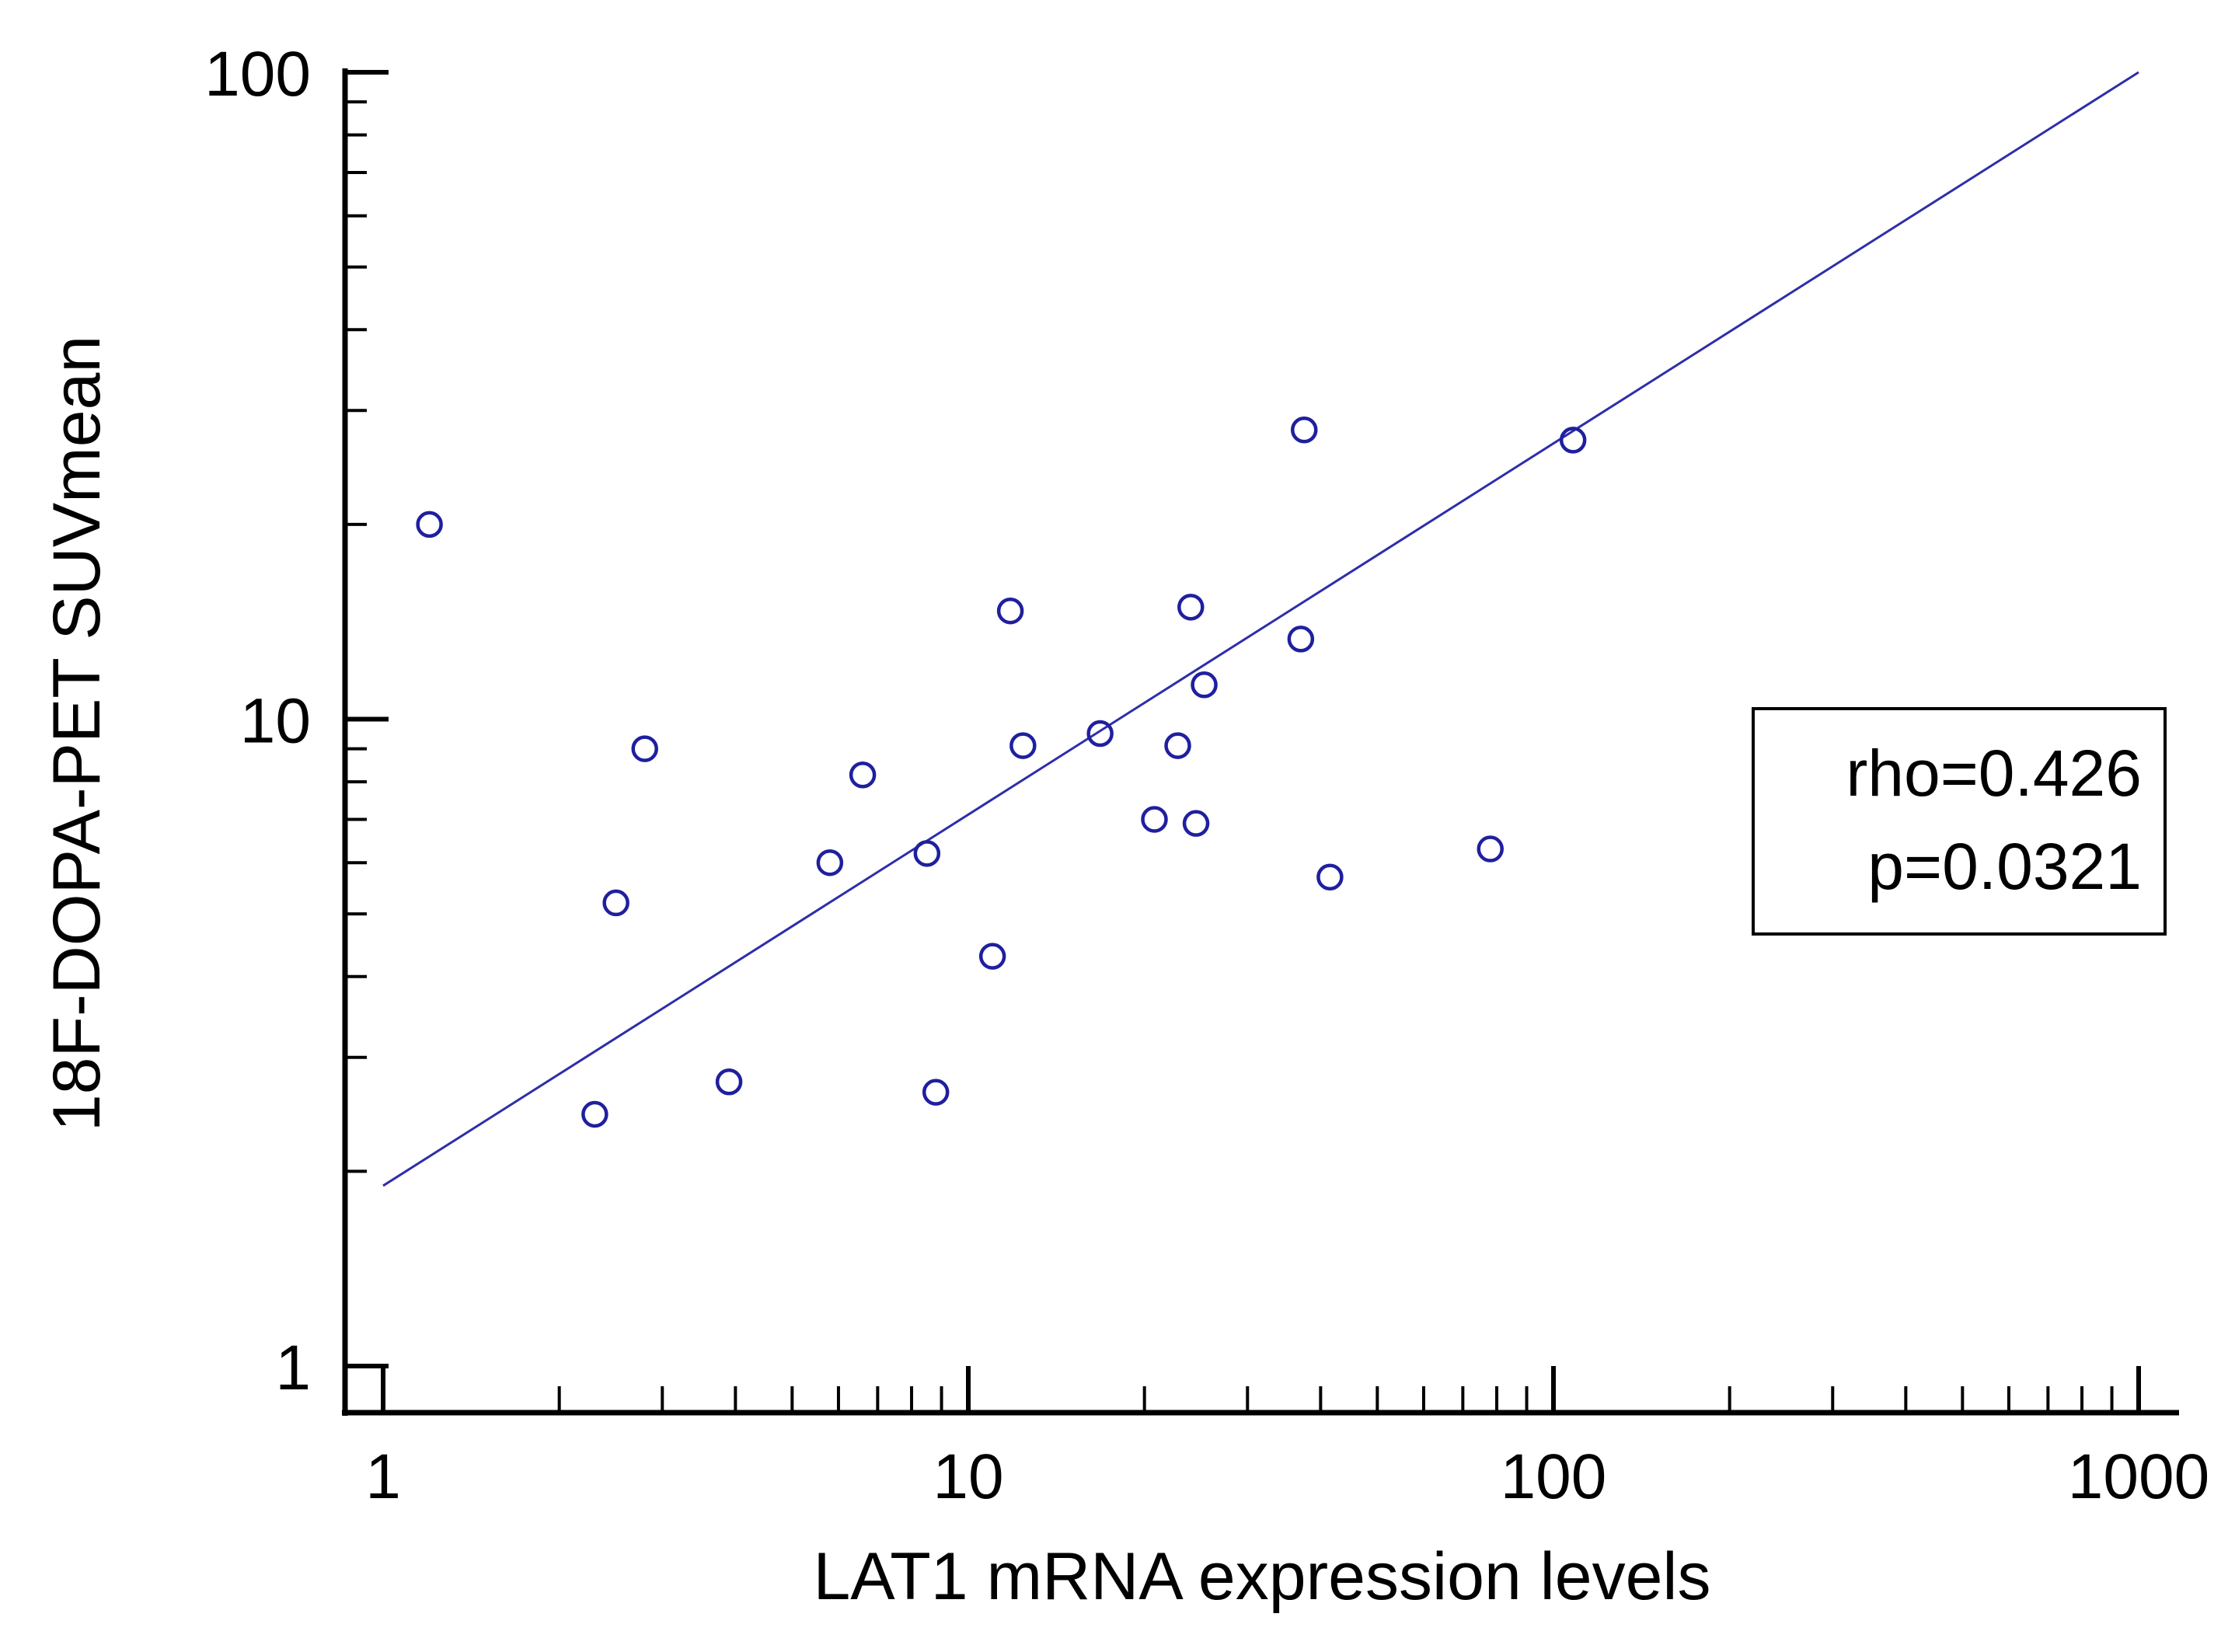 This screenshot has height=1652, width=2235. I want to click on x-tick-label: 1000, so click(2138, 1476).